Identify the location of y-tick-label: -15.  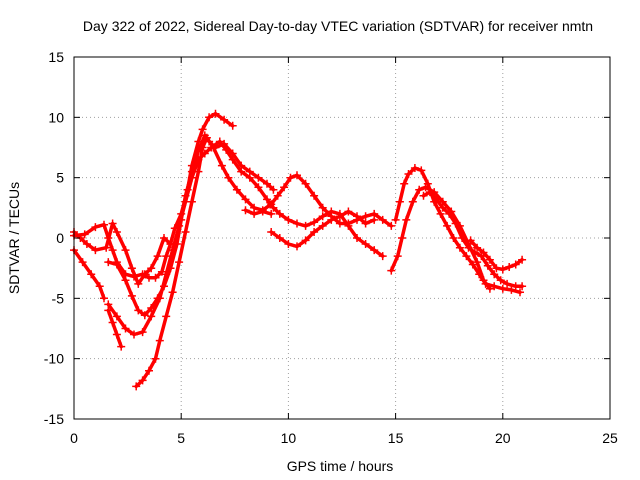
(54, 419).